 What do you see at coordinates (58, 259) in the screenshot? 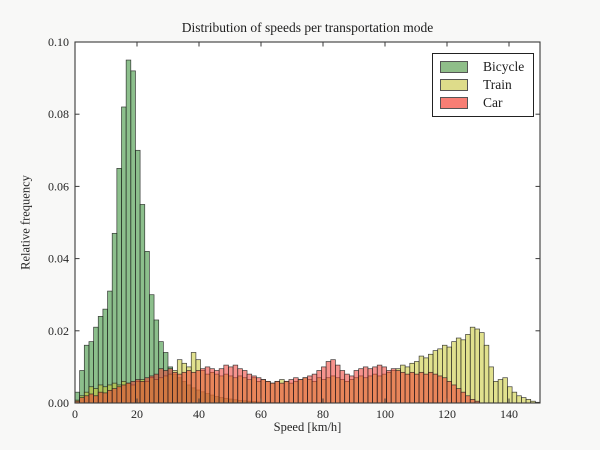
I see `y-tick-label-0.04: 0.04` at bounding box center [58, 259].